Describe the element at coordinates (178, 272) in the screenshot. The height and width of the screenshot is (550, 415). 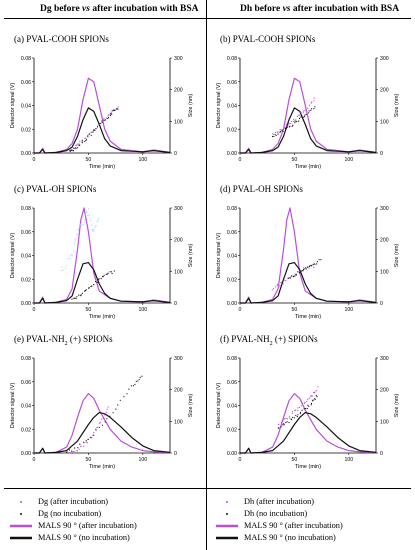
I see `y-right-tick-label: 100` at that location.